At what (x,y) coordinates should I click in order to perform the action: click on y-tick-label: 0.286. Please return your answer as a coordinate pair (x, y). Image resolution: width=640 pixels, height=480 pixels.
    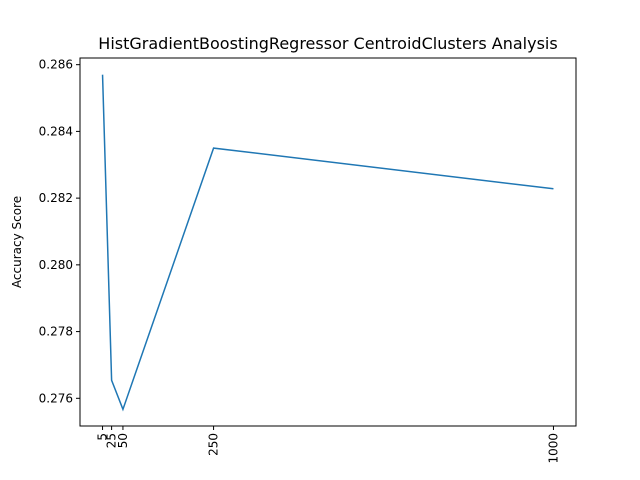
    Looking at the image, I should click on (56, 65).